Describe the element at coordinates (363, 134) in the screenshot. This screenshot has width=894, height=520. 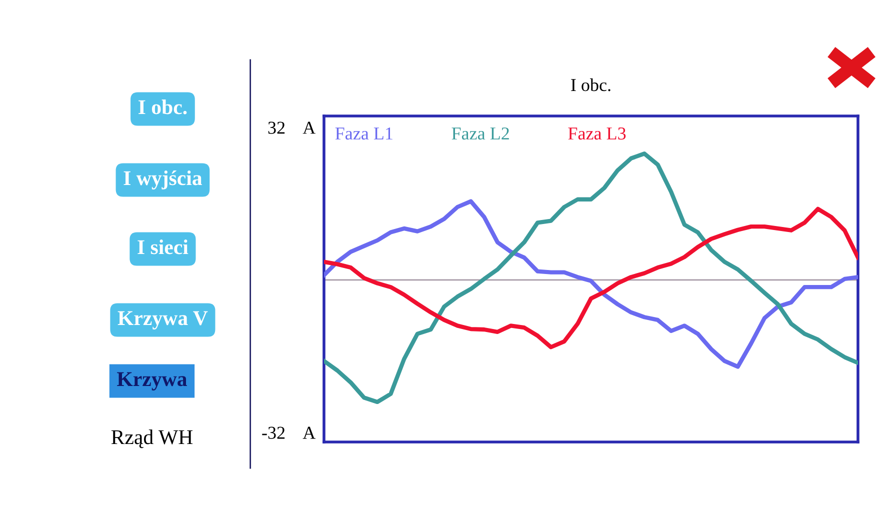
I see `text: Faza L1` at that location.